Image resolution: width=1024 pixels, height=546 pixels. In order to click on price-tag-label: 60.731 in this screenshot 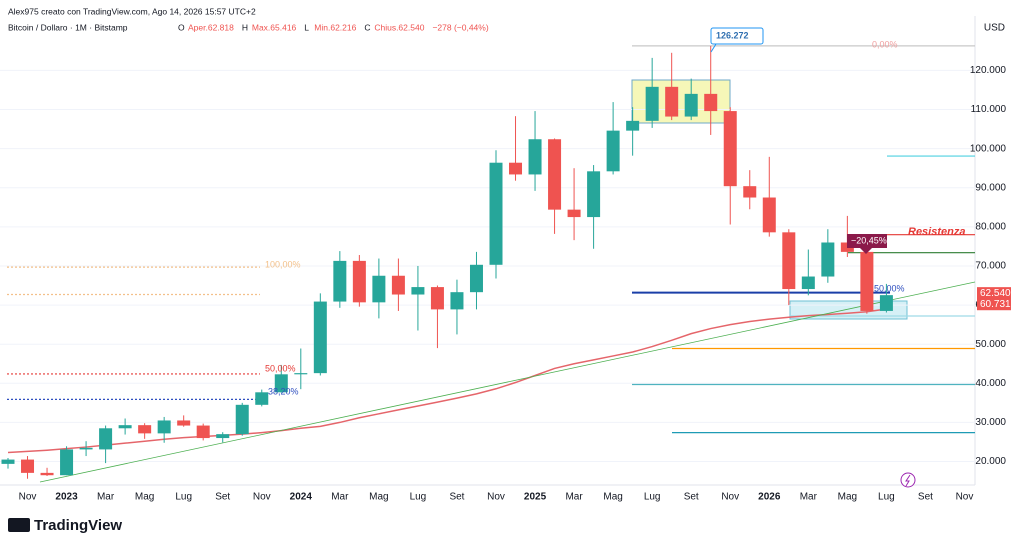, I will do `click(995, 304)`.